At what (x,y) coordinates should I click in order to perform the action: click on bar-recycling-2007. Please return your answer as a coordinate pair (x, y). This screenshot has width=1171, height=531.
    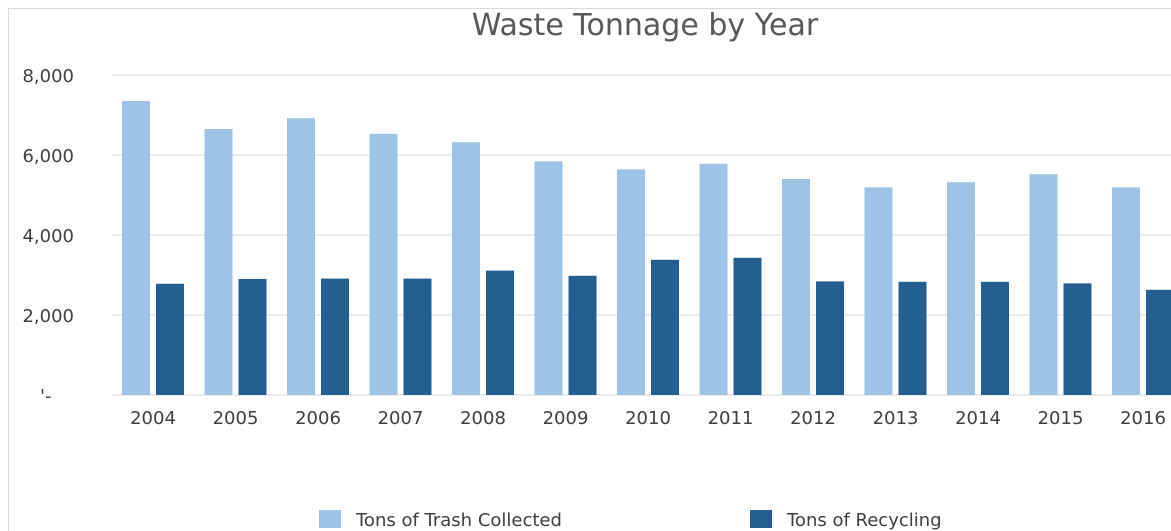
    Looking at the image, I should click on (417, 336).